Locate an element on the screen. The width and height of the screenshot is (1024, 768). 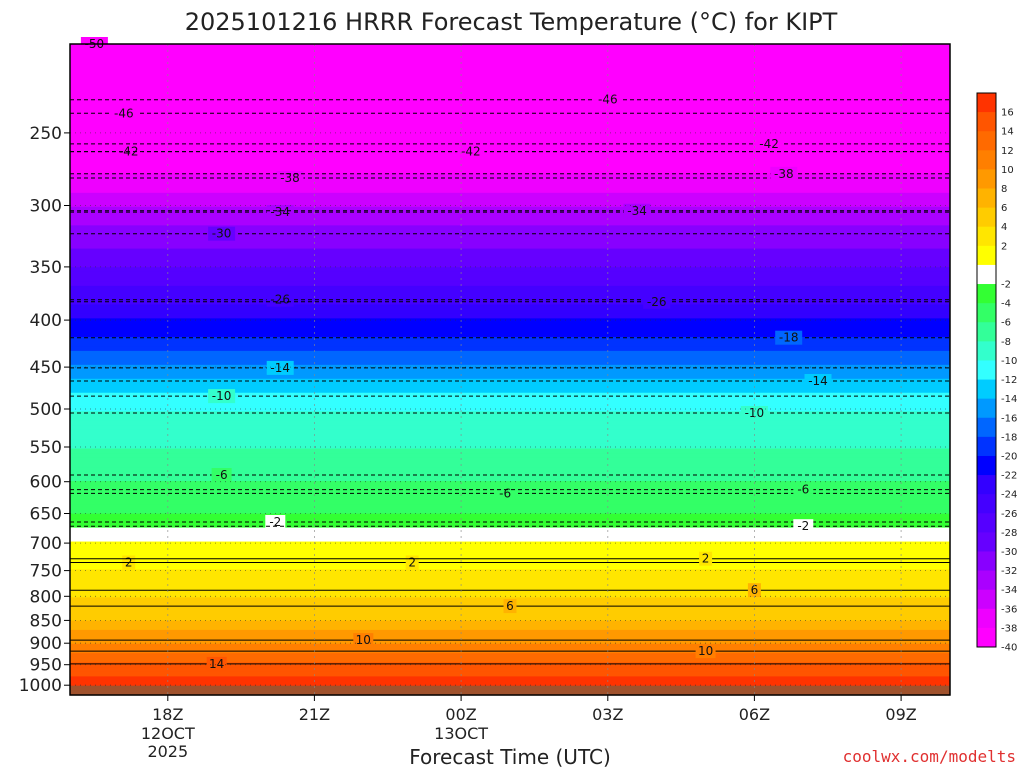
y-tick-label: 550 is located at coordinates (46, 448).